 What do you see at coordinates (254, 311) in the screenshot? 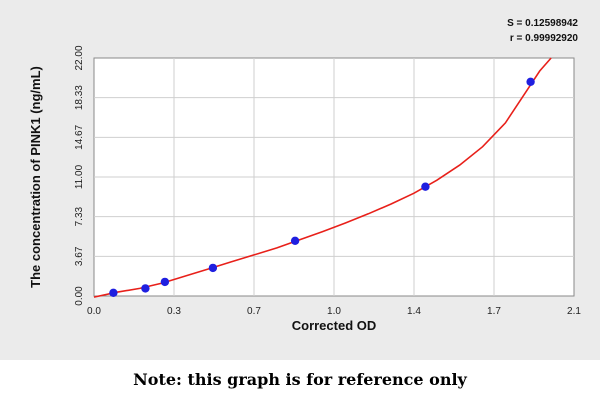
I see `x-tick-label: 0.7` at bounding box center [254, 311].